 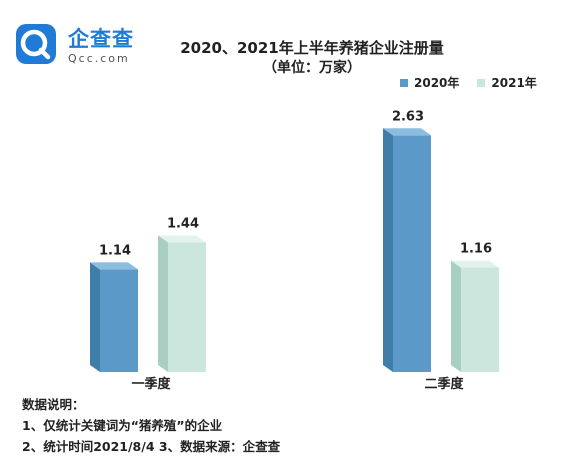 I want to click on category-label-1: 二季度, so click(x=444, y=384).